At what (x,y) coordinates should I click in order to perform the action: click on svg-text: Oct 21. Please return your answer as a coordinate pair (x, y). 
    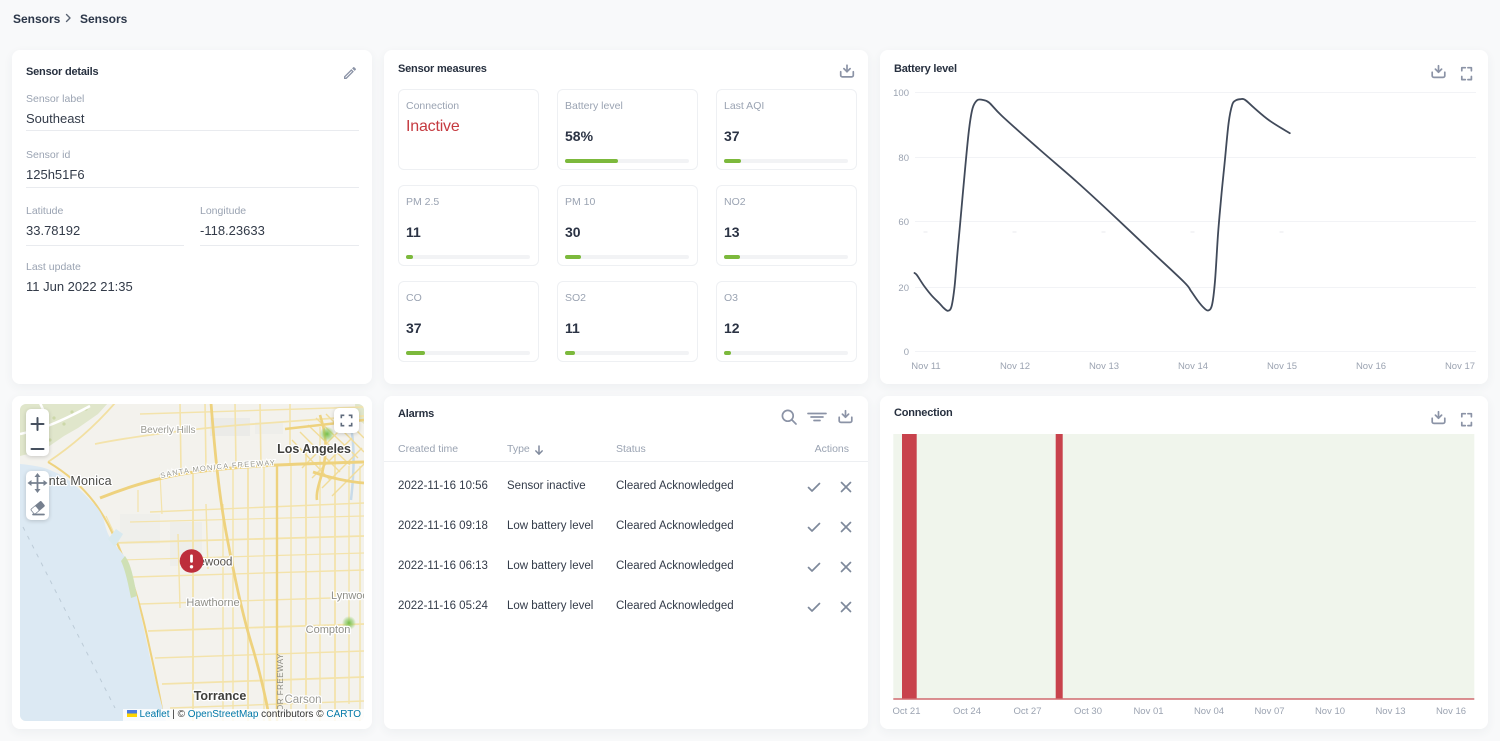
    Looking at the image, I should click on (907, 711).